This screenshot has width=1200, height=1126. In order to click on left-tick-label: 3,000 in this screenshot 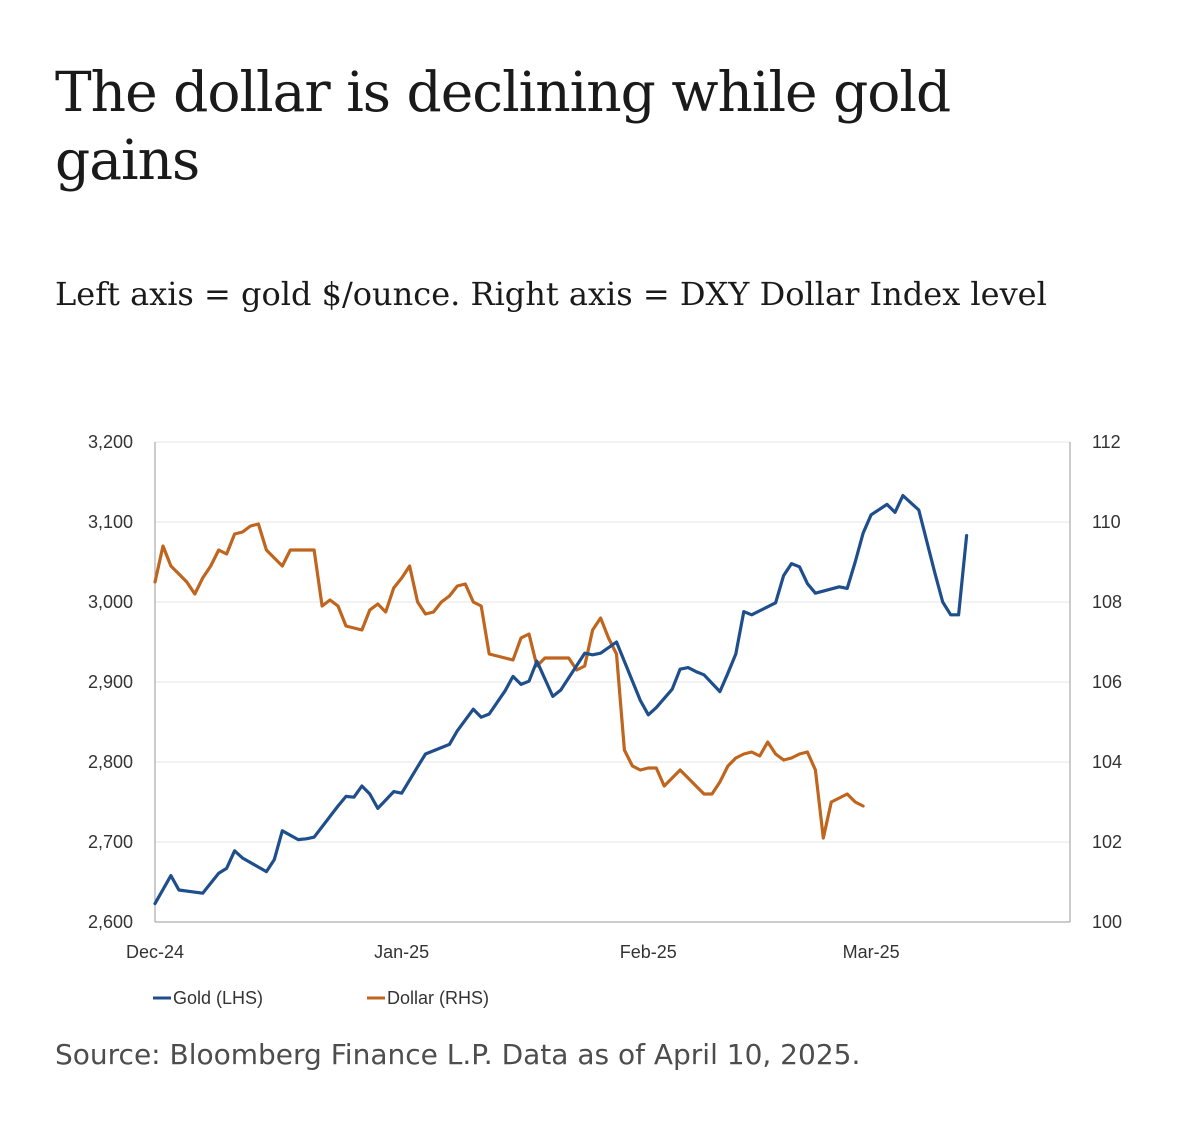, I will do `click(110, 602)`.